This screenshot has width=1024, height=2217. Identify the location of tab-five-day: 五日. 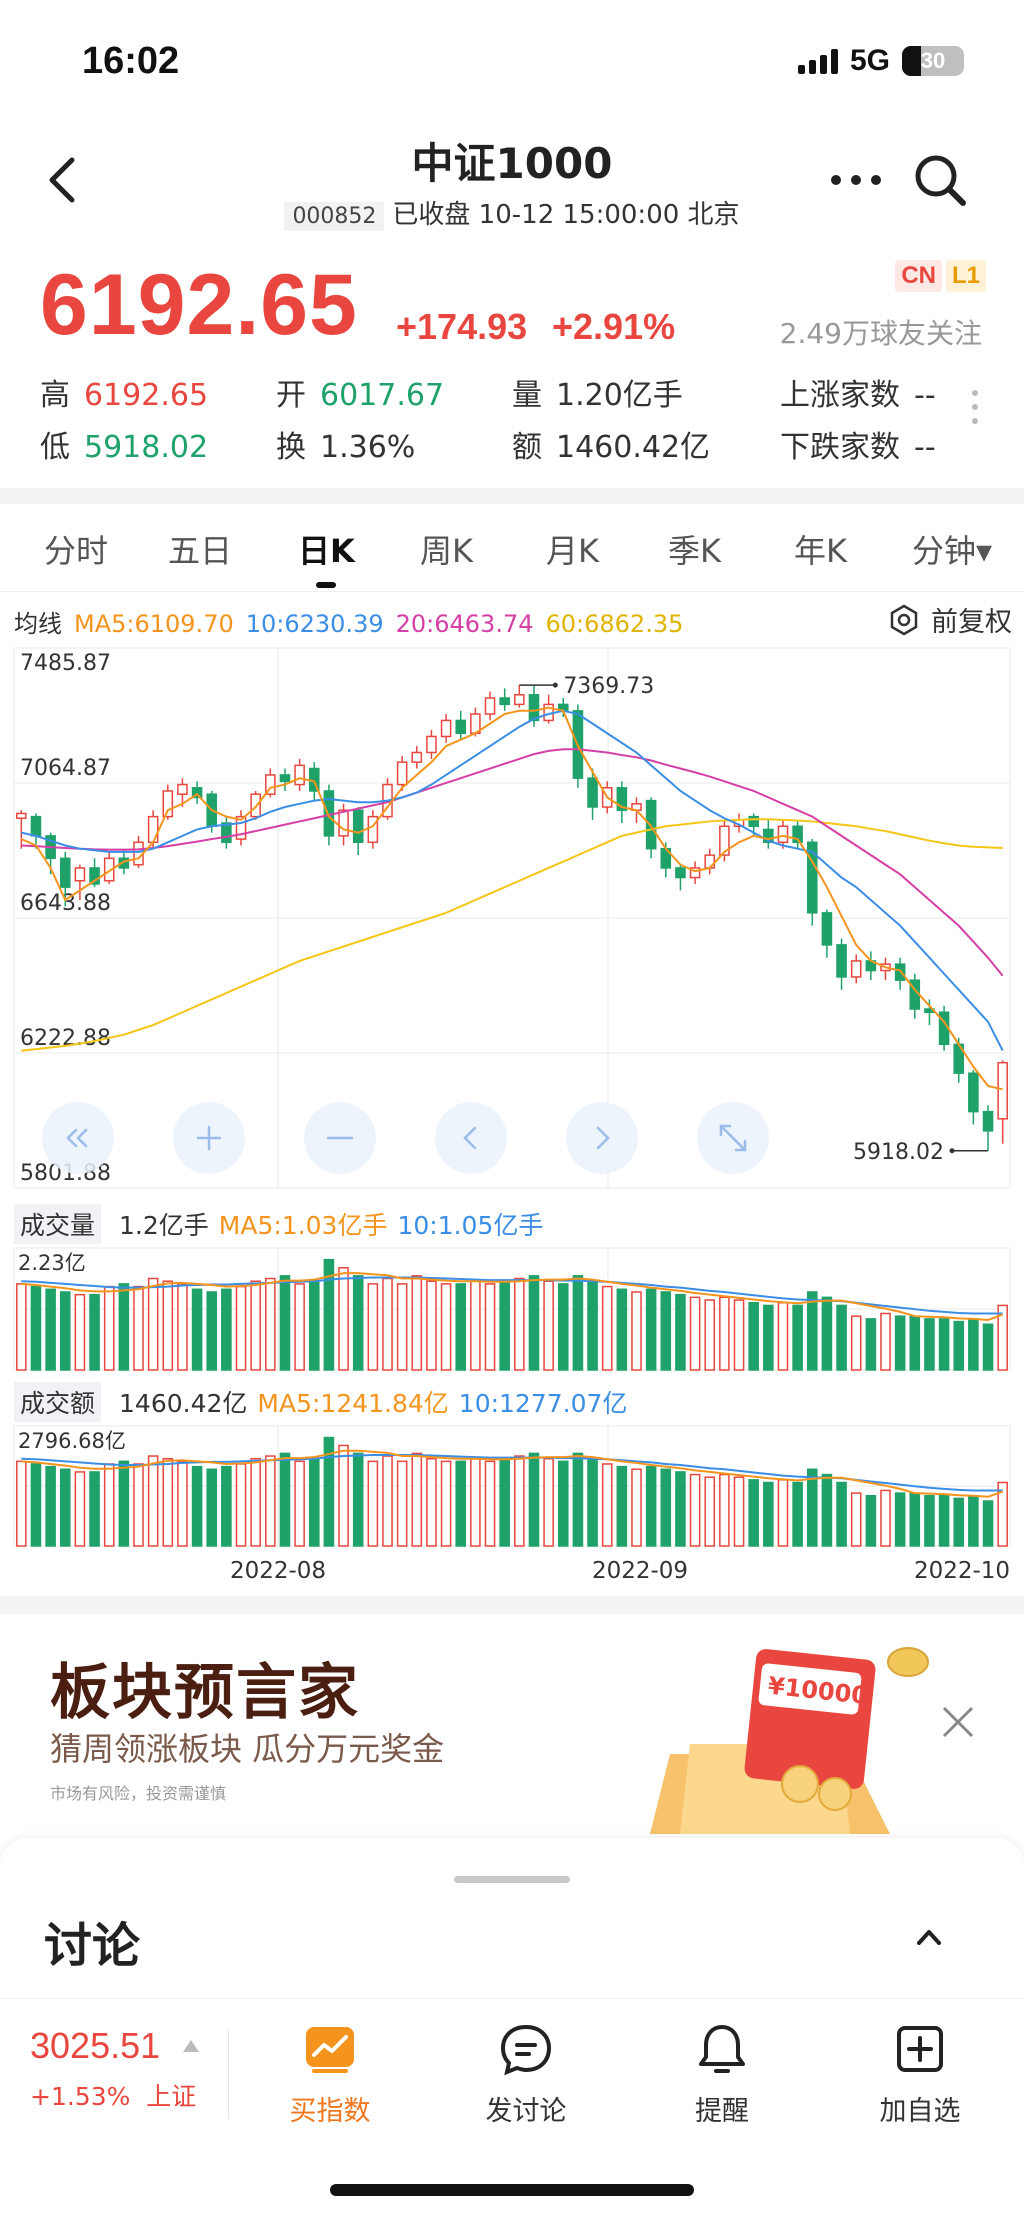
(200, 551).